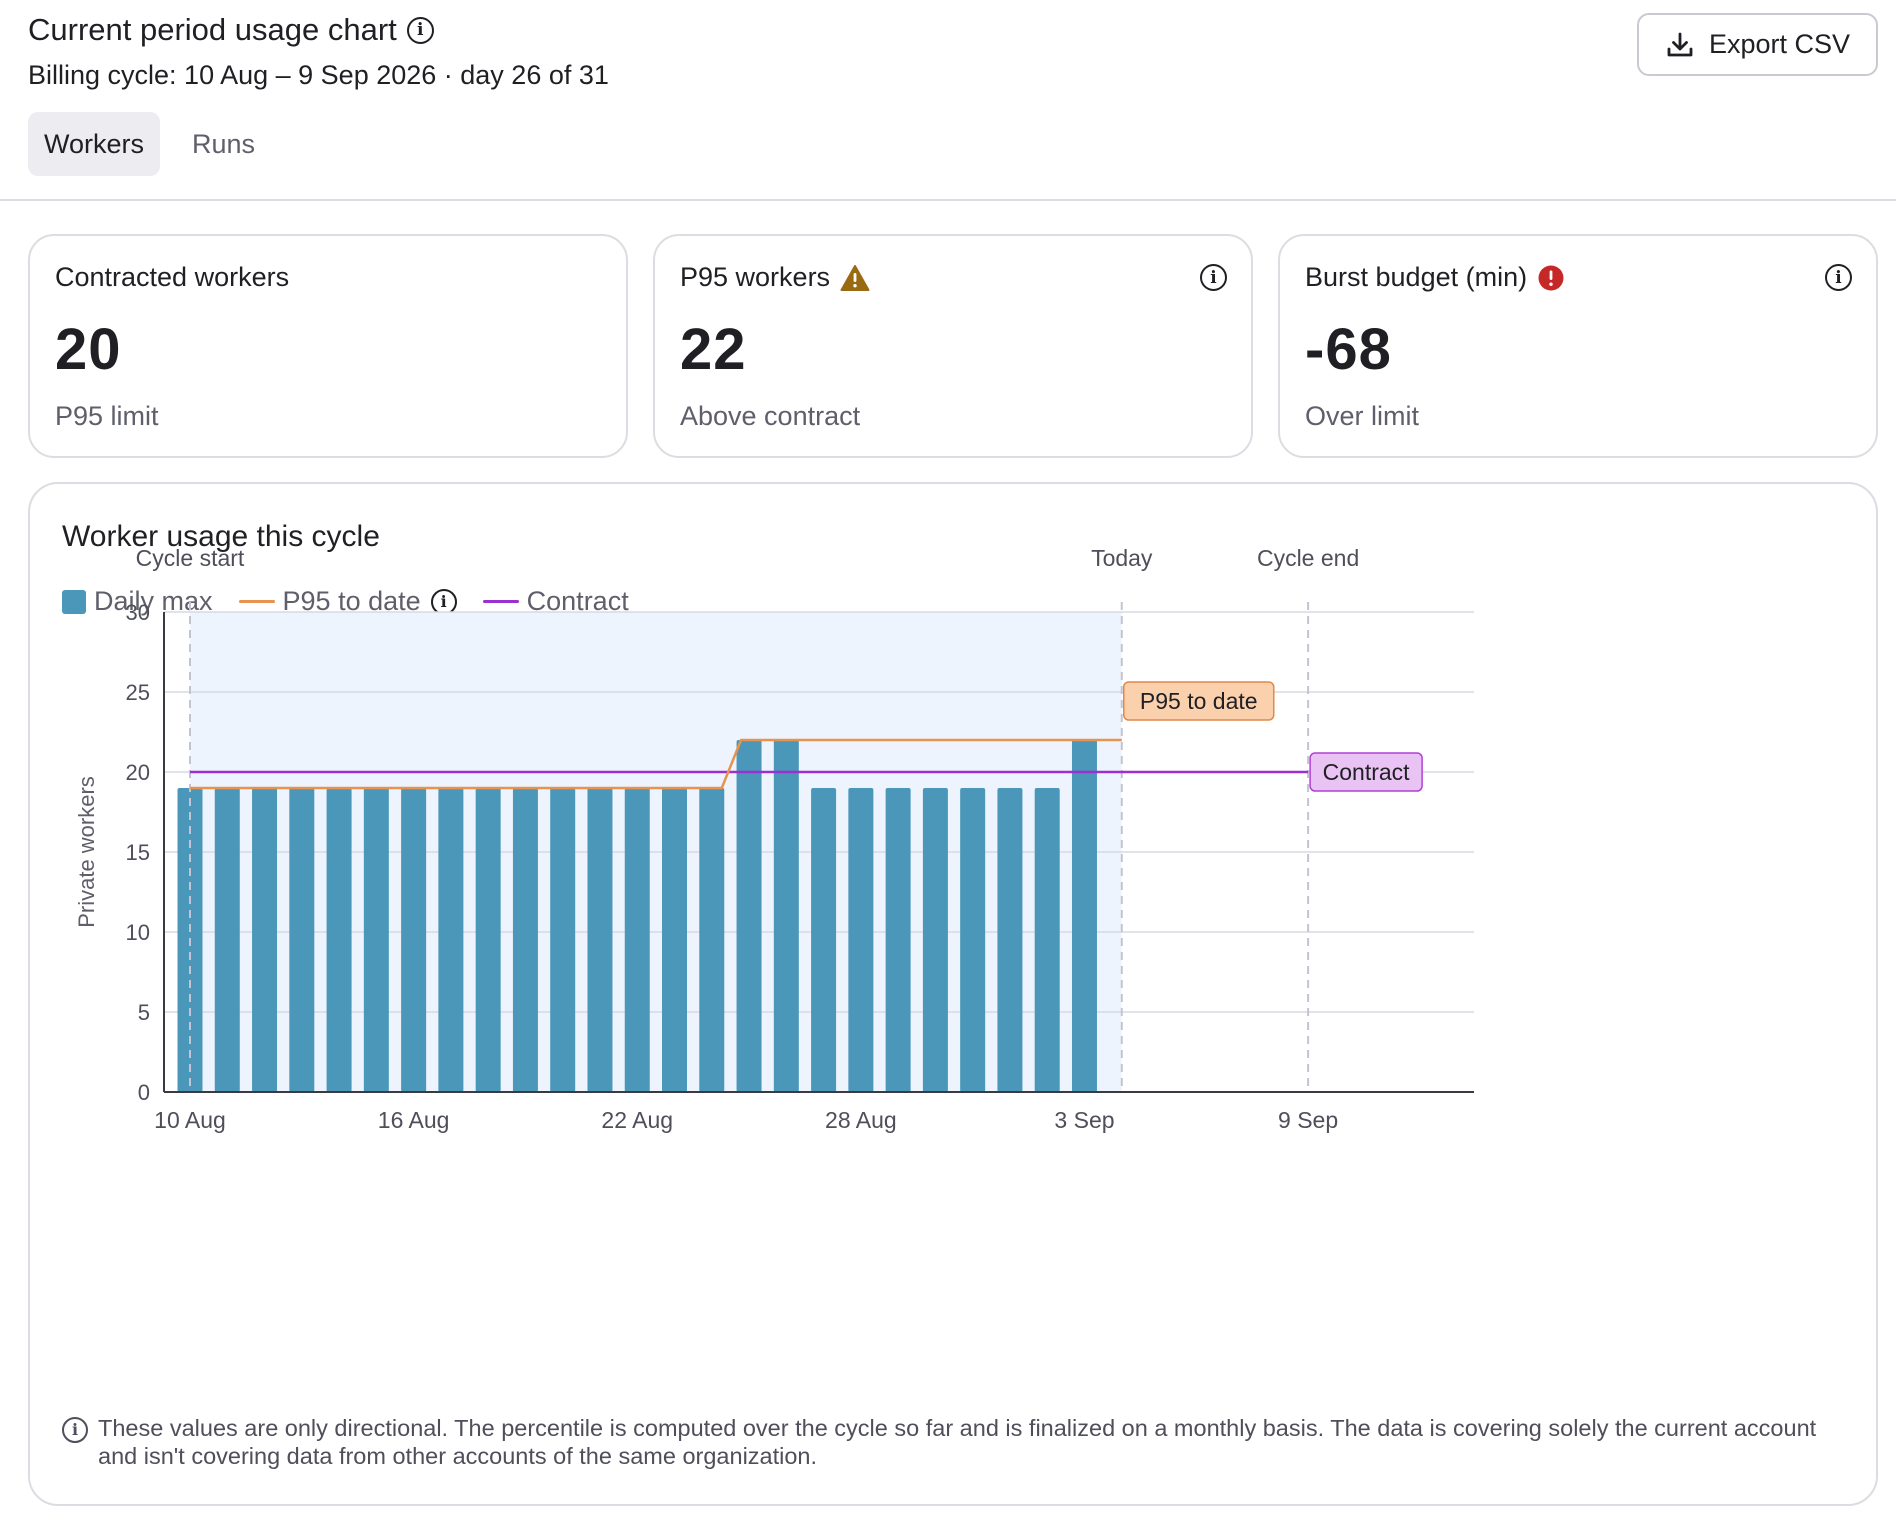 This screenshot has width=1896, height=1520. Describe the element at coordinates (713, 349) in the screenshot. I see `card-value: 22` at that location.